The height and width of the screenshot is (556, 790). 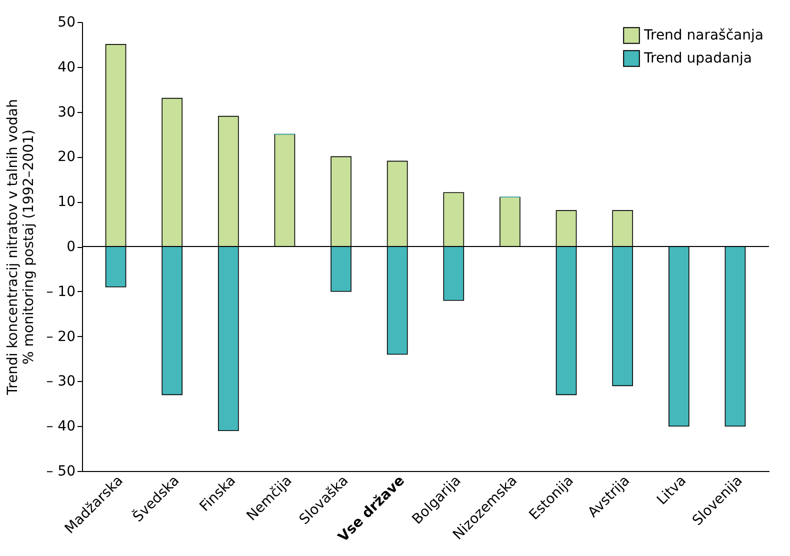 What do you see at coordinates (67, 112) in the screenshot?
I see `y-tick-label: 30` at bounding box center [67, 112].